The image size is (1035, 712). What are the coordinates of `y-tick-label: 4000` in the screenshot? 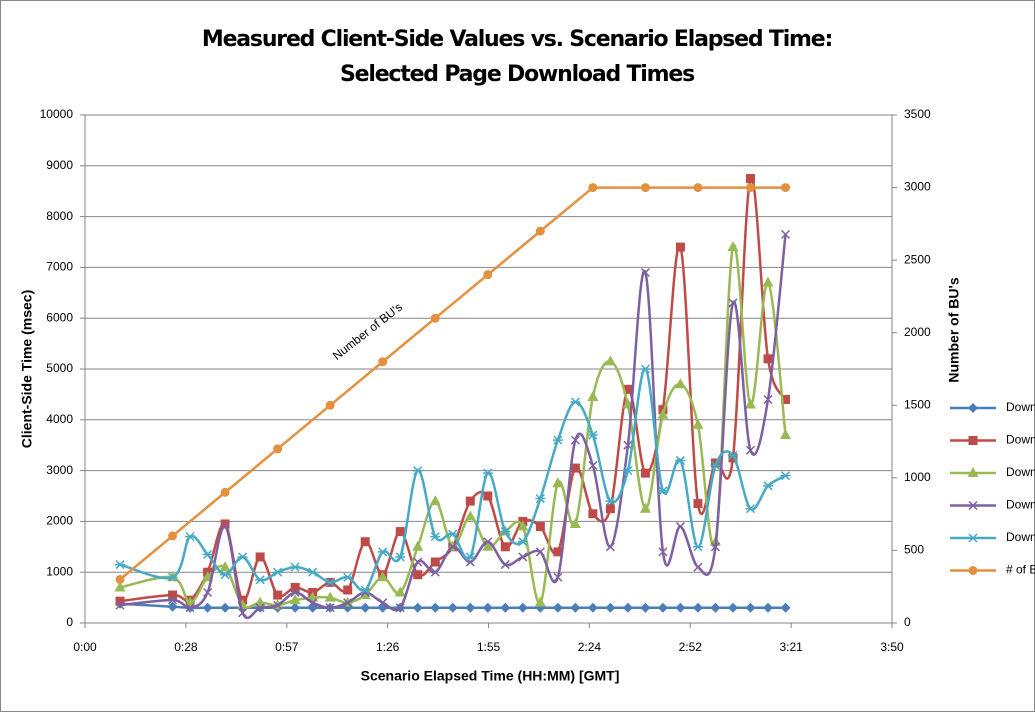 It's located at (59, 419).